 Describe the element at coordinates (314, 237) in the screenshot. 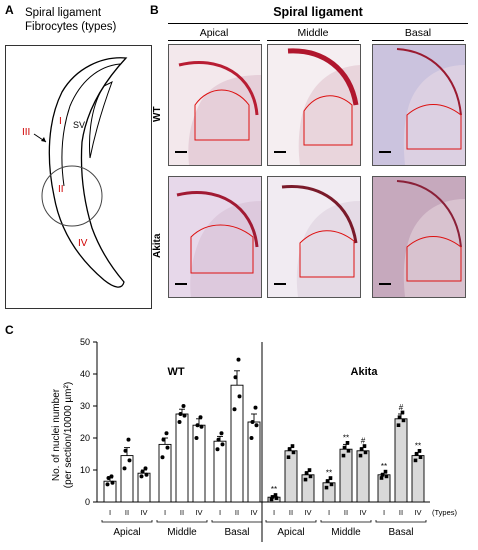

I see `micrograph-akita-middle` at that location.